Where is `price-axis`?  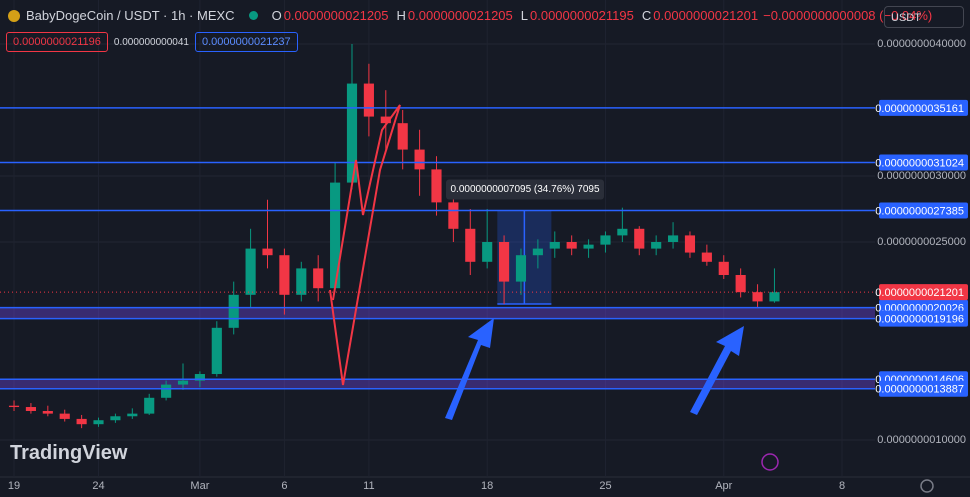
price-axis is located at coordinates (922, 238).